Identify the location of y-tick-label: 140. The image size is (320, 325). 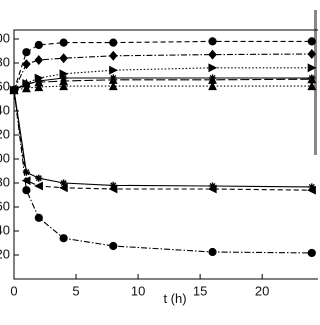
(5, 109).